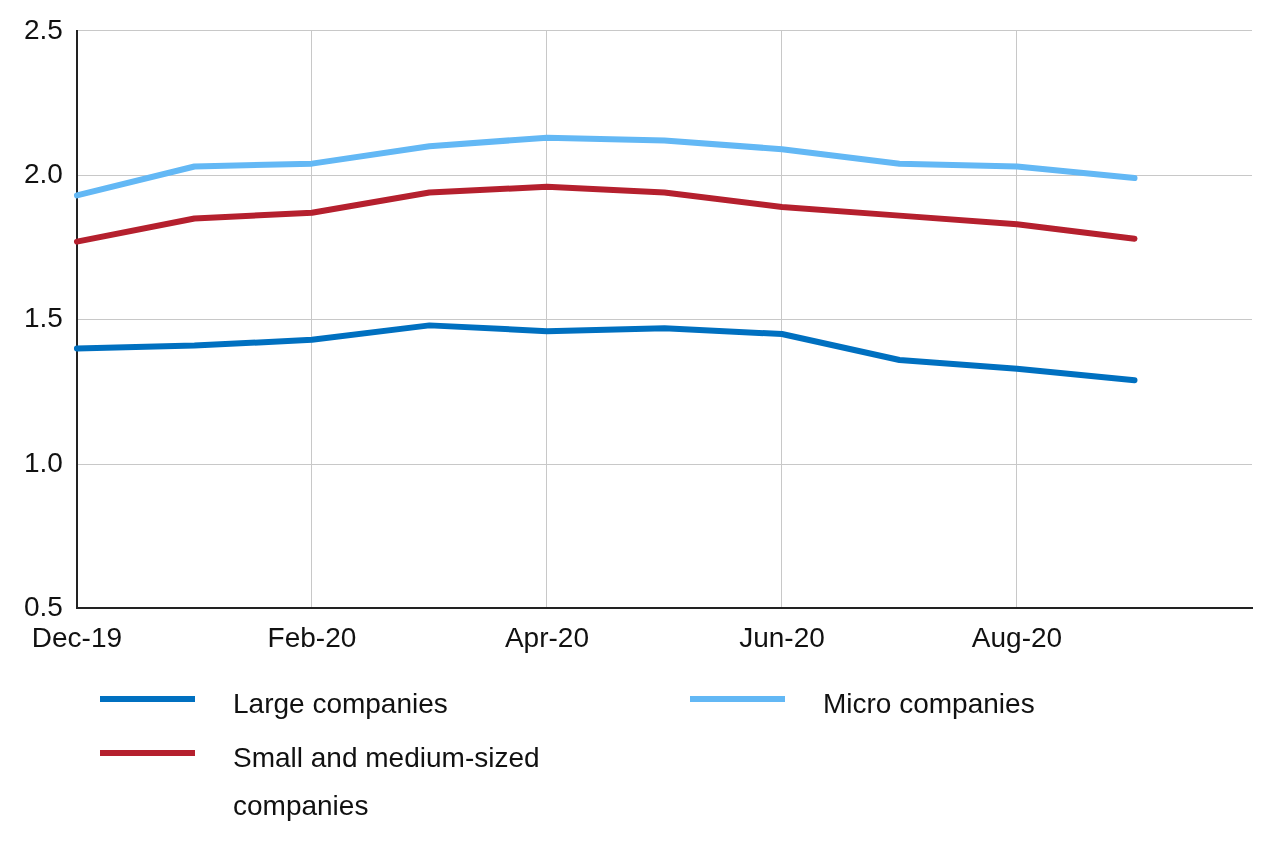 The image size is (1266, 845). Describe the element at coordinates (43, 173) in the screenshot. I see `y-tick-label: 2.0` at that location.